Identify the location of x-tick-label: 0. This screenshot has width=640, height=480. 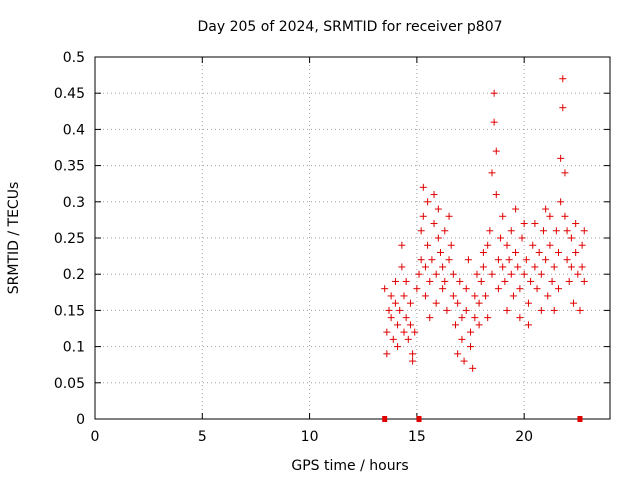
(95, 437).